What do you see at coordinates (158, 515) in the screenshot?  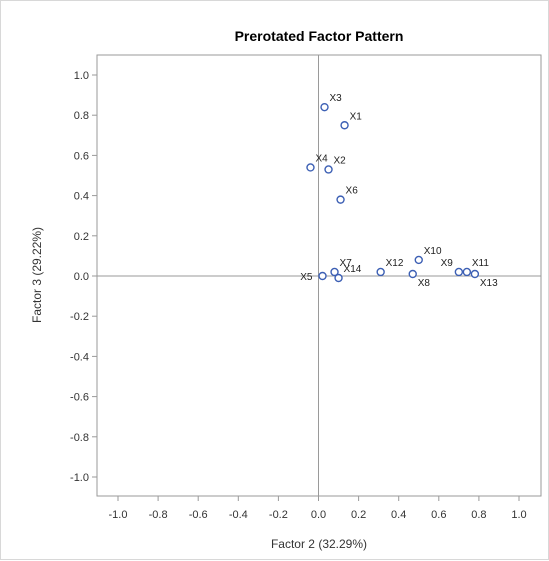 I see `x-tick-label: -0.8` at bounding box center [158, 515].